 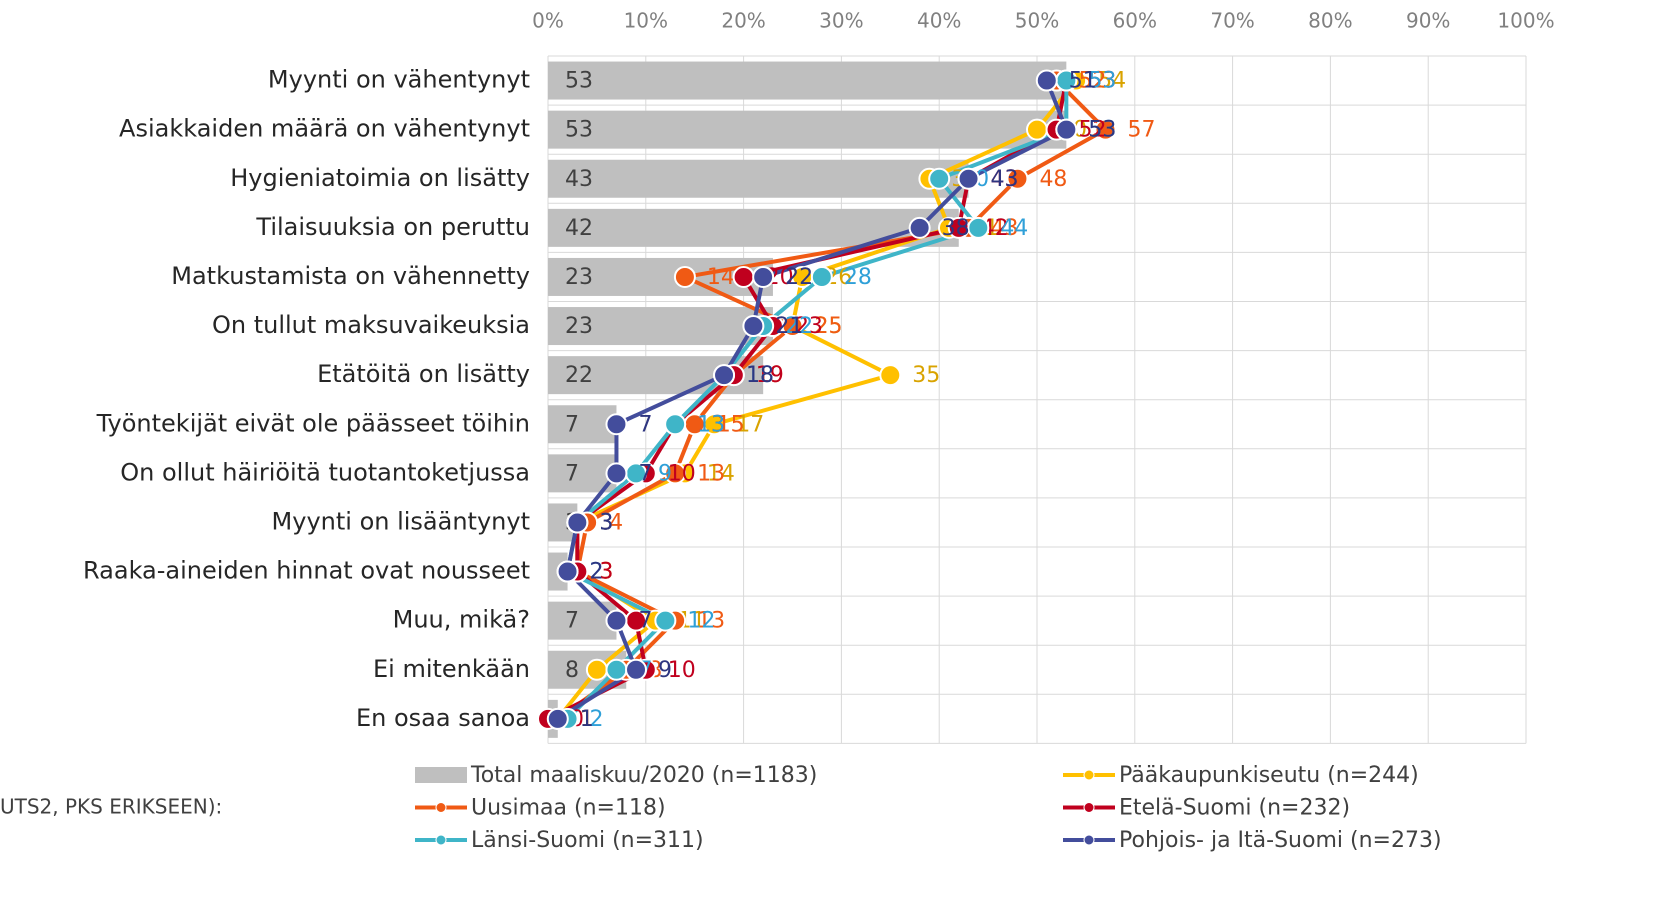 I want to click on data-label: 2, so click(x=597, y=572).